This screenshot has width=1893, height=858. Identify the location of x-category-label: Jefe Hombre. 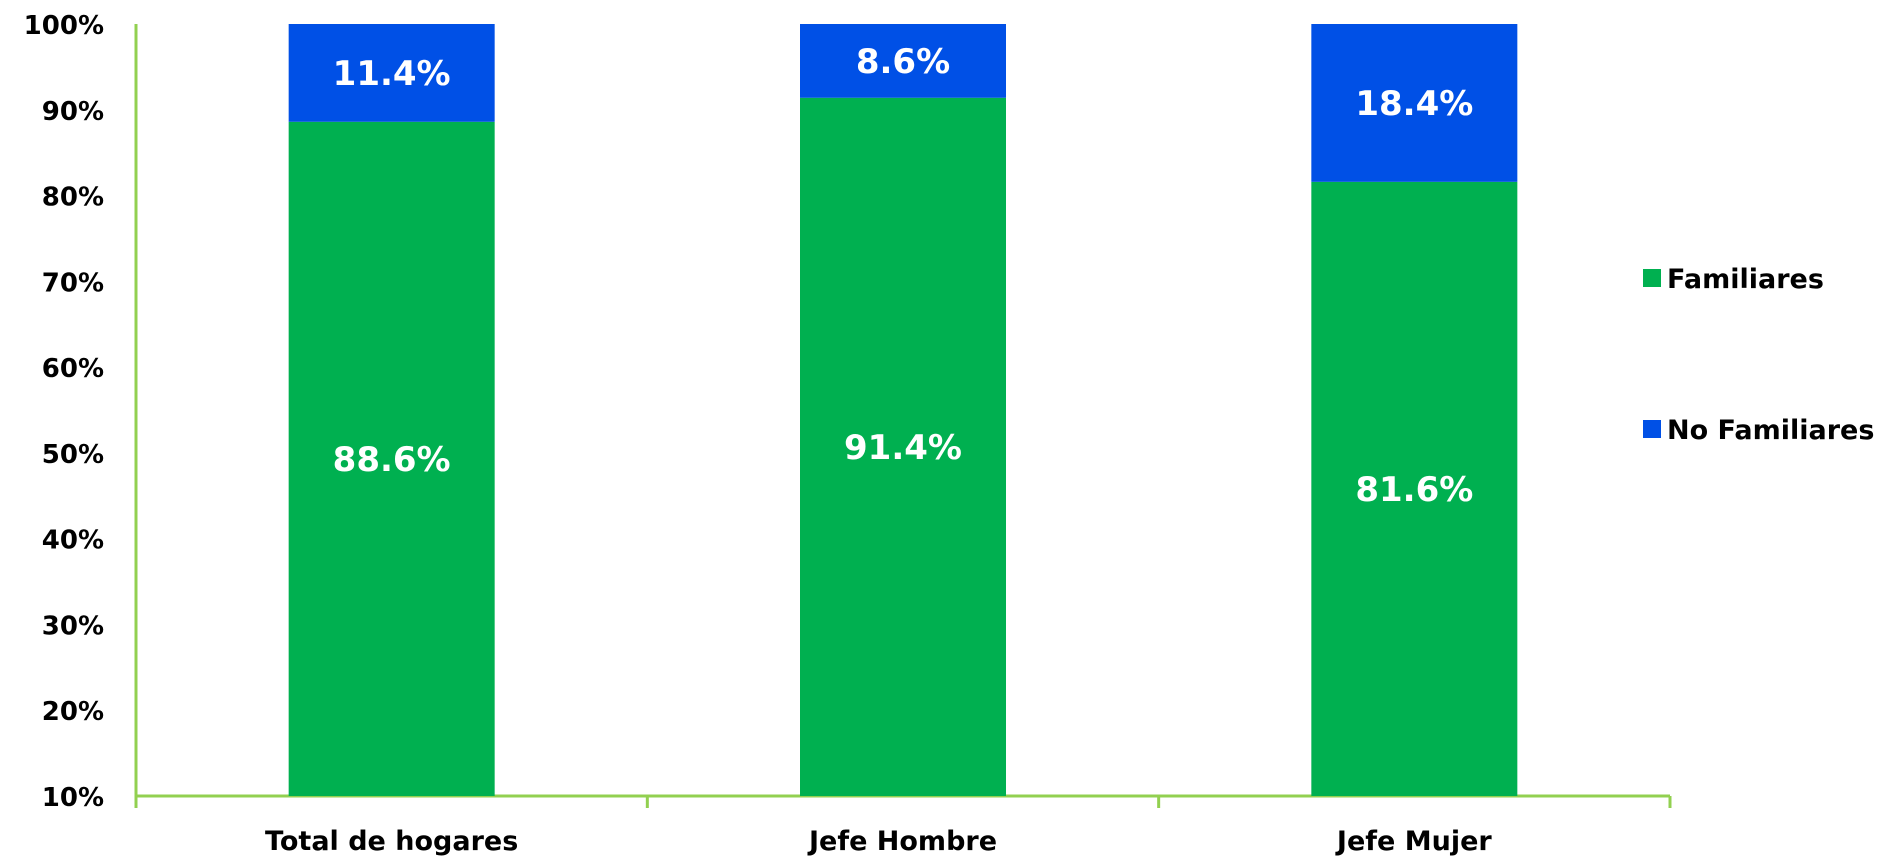
(902, 841).